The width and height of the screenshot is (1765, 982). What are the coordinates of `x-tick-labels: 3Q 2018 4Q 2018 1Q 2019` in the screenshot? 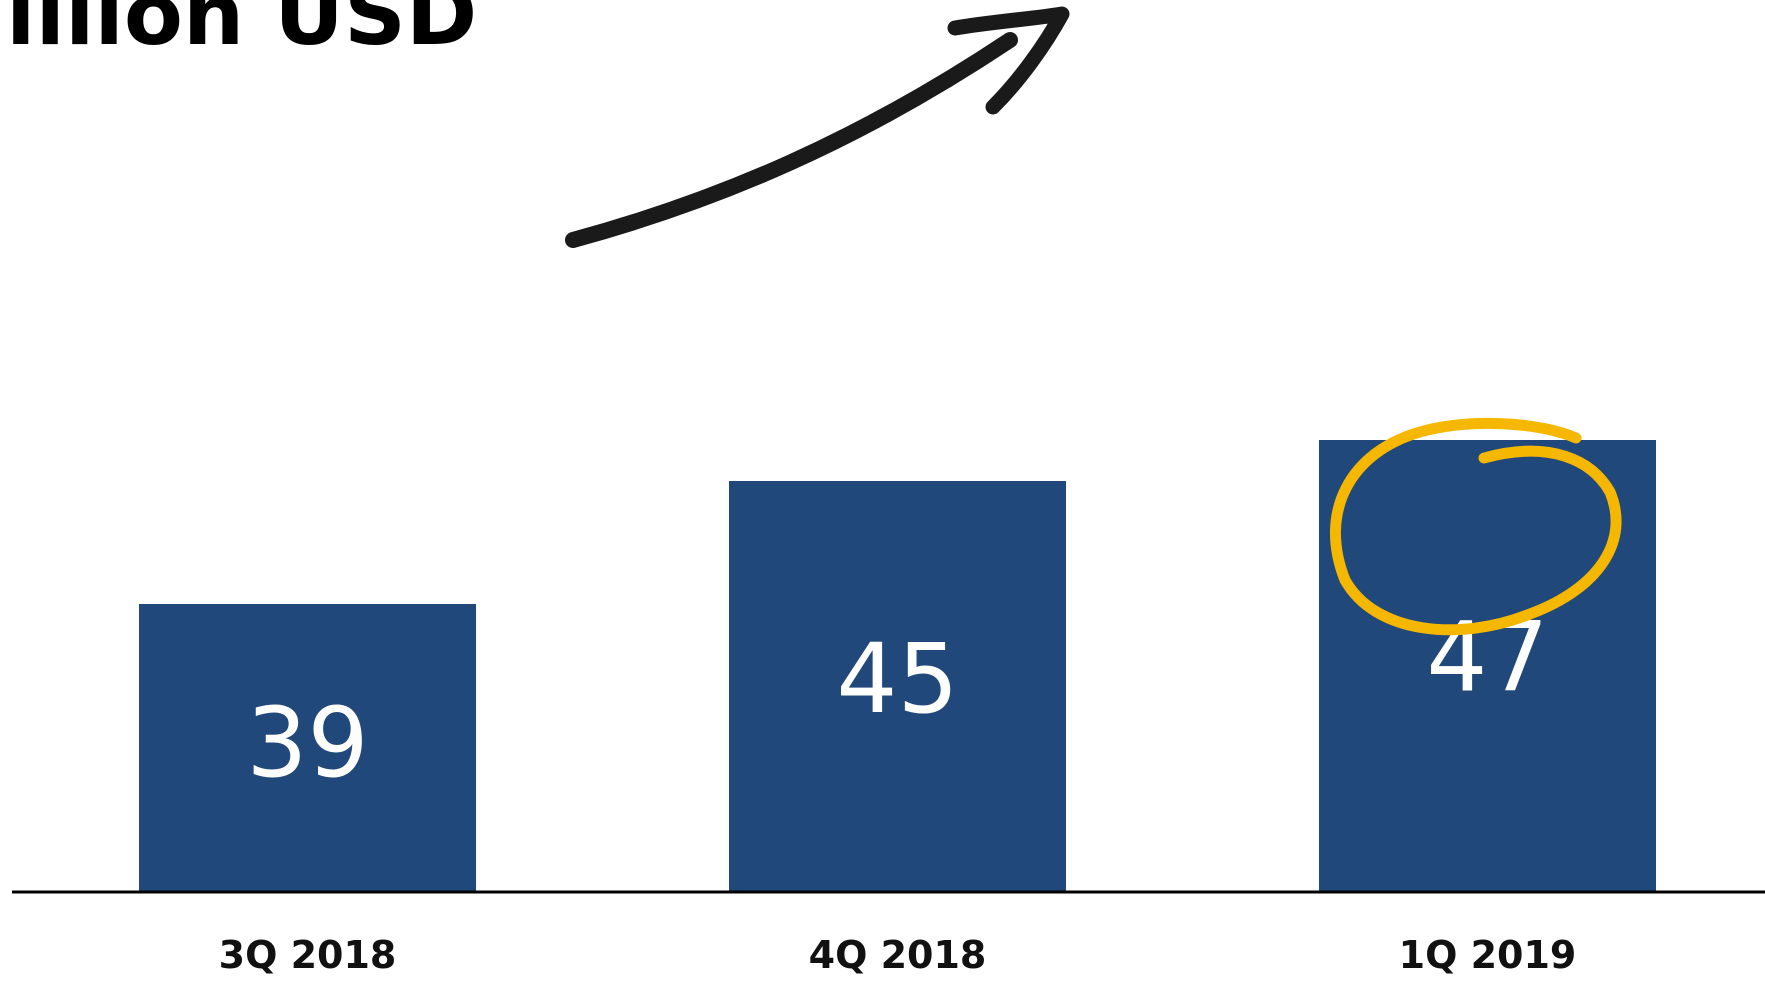 It's located at (898, 955).